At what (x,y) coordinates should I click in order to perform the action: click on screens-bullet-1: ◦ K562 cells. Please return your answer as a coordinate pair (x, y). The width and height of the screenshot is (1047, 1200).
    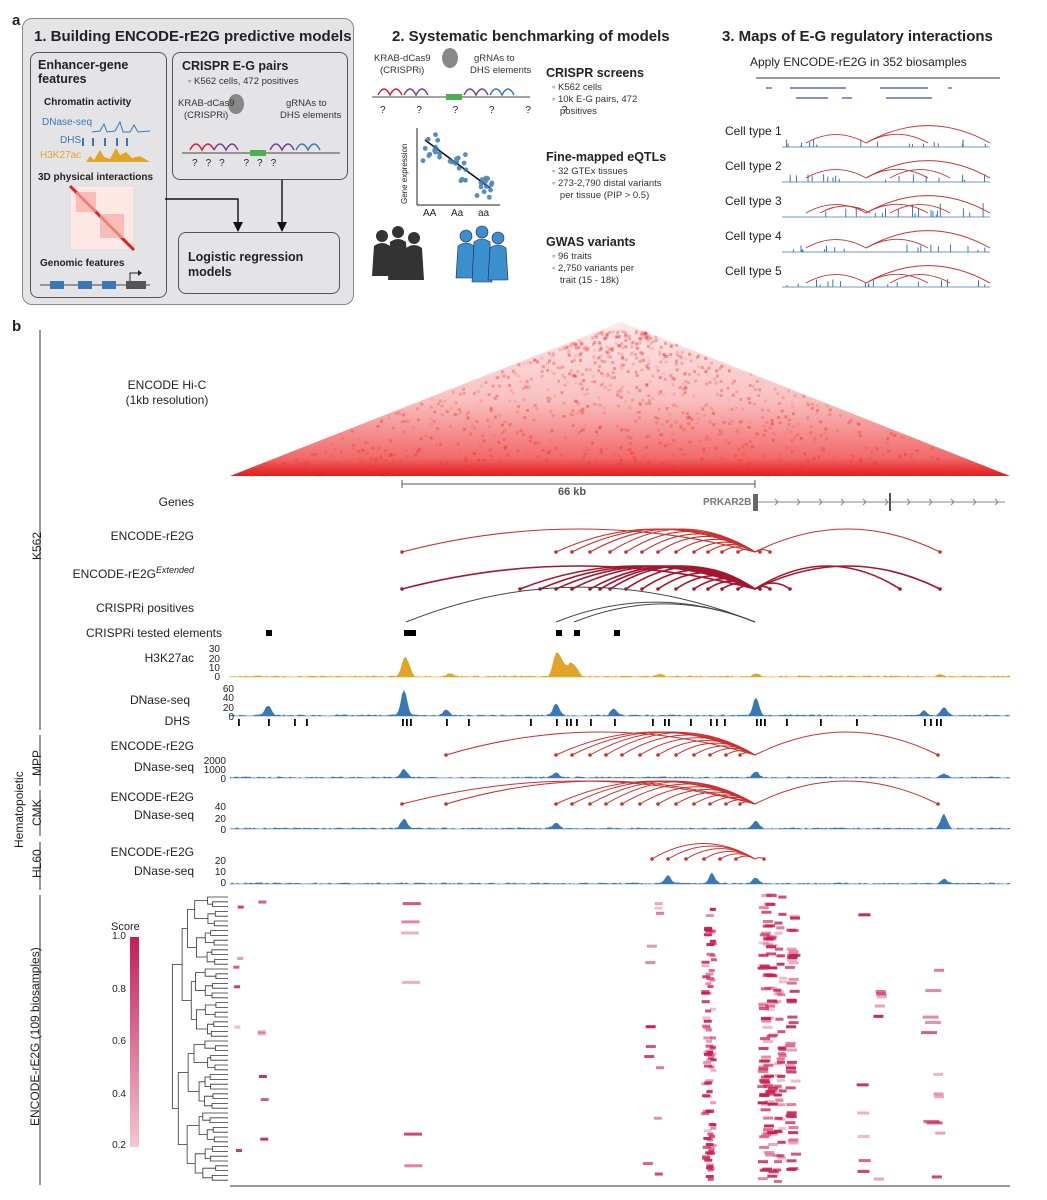
    Looking at the image, I should click on (577, 87).